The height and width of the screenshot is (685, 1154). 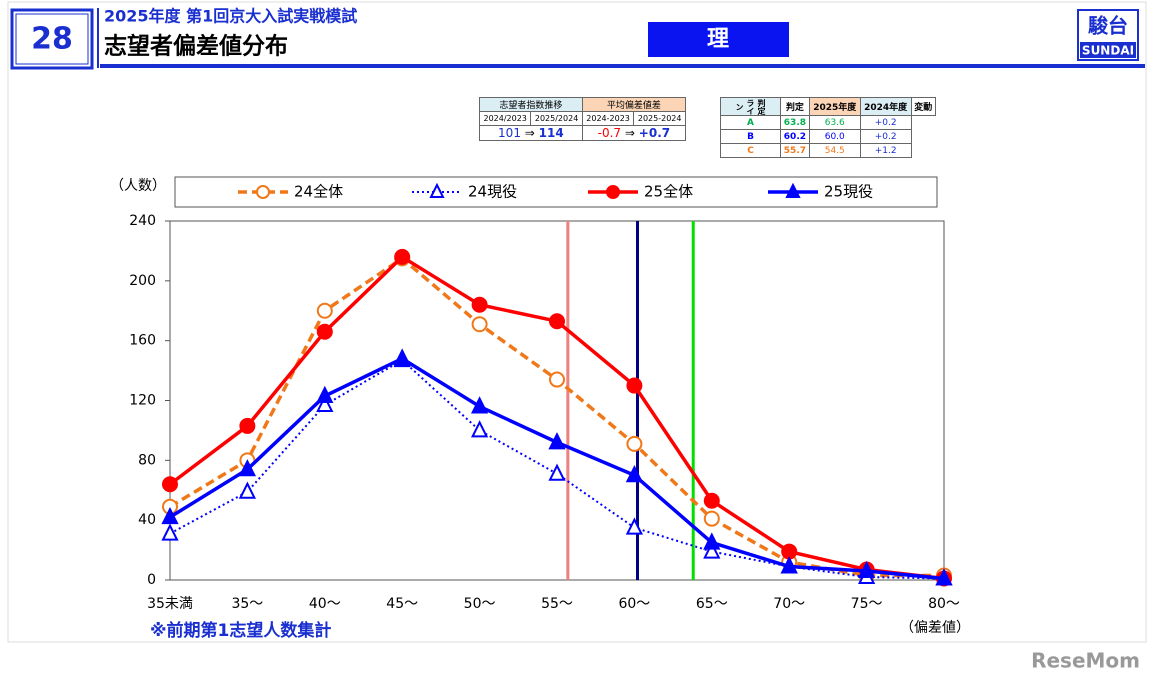 What do you see at coordinates (718, 39) in the screenshot?
I see `subject-box` at bounding box center [718, 39].